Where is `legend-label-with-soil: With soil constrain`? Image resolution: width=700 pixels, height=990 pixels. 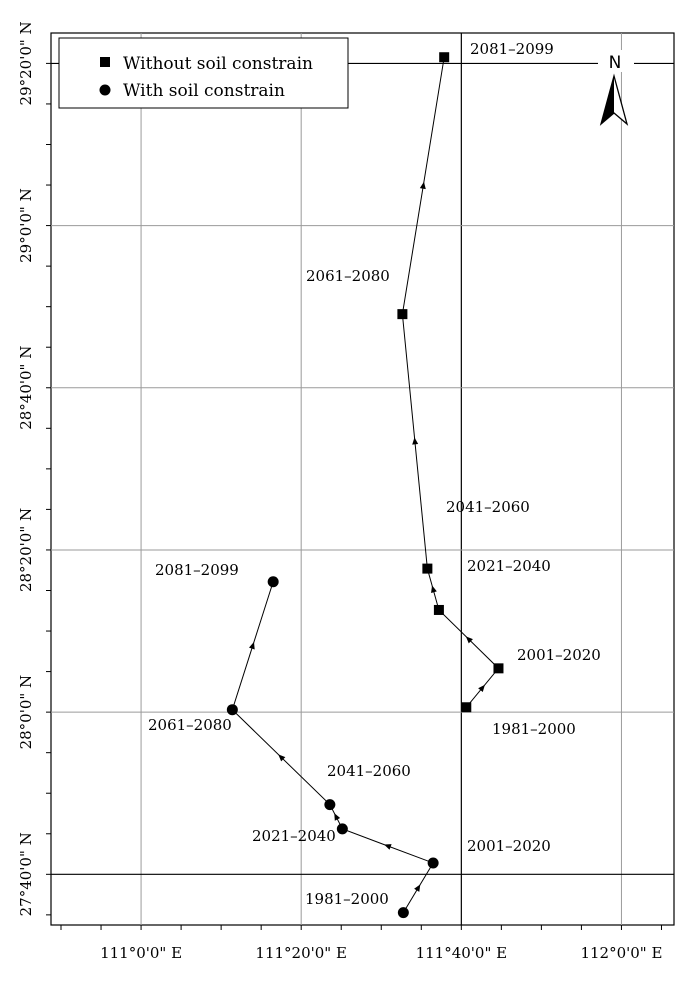
legend-label-with-soil: With soil constrain is located at coordinates (204, 91).